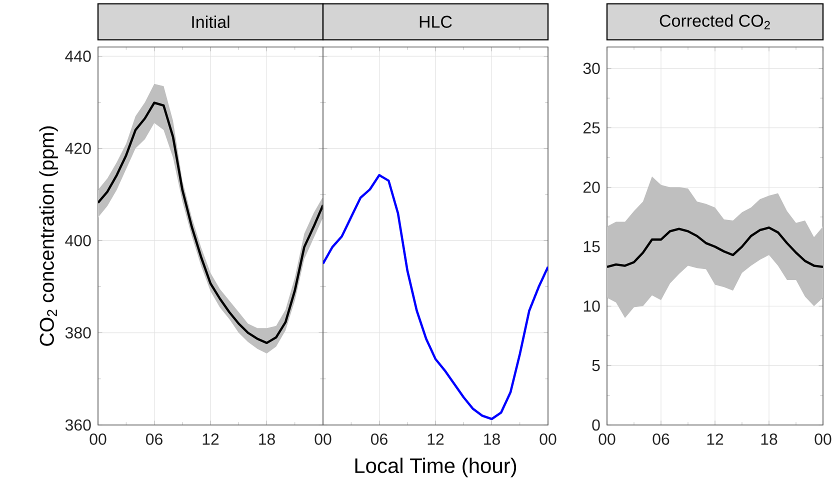 Image resolution: width=837 pixels, height=500 pixels. I want to click on y-axis-title: CO$_{2}$ concentration (ppm), so click(48, 236).